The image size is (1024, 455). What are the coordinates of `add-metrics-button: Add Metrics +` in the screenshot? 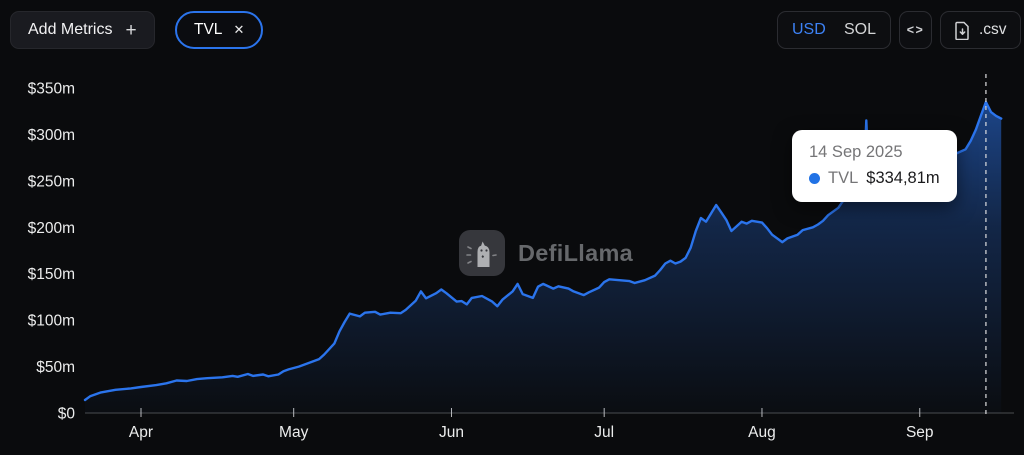 It's located at (82, 30).